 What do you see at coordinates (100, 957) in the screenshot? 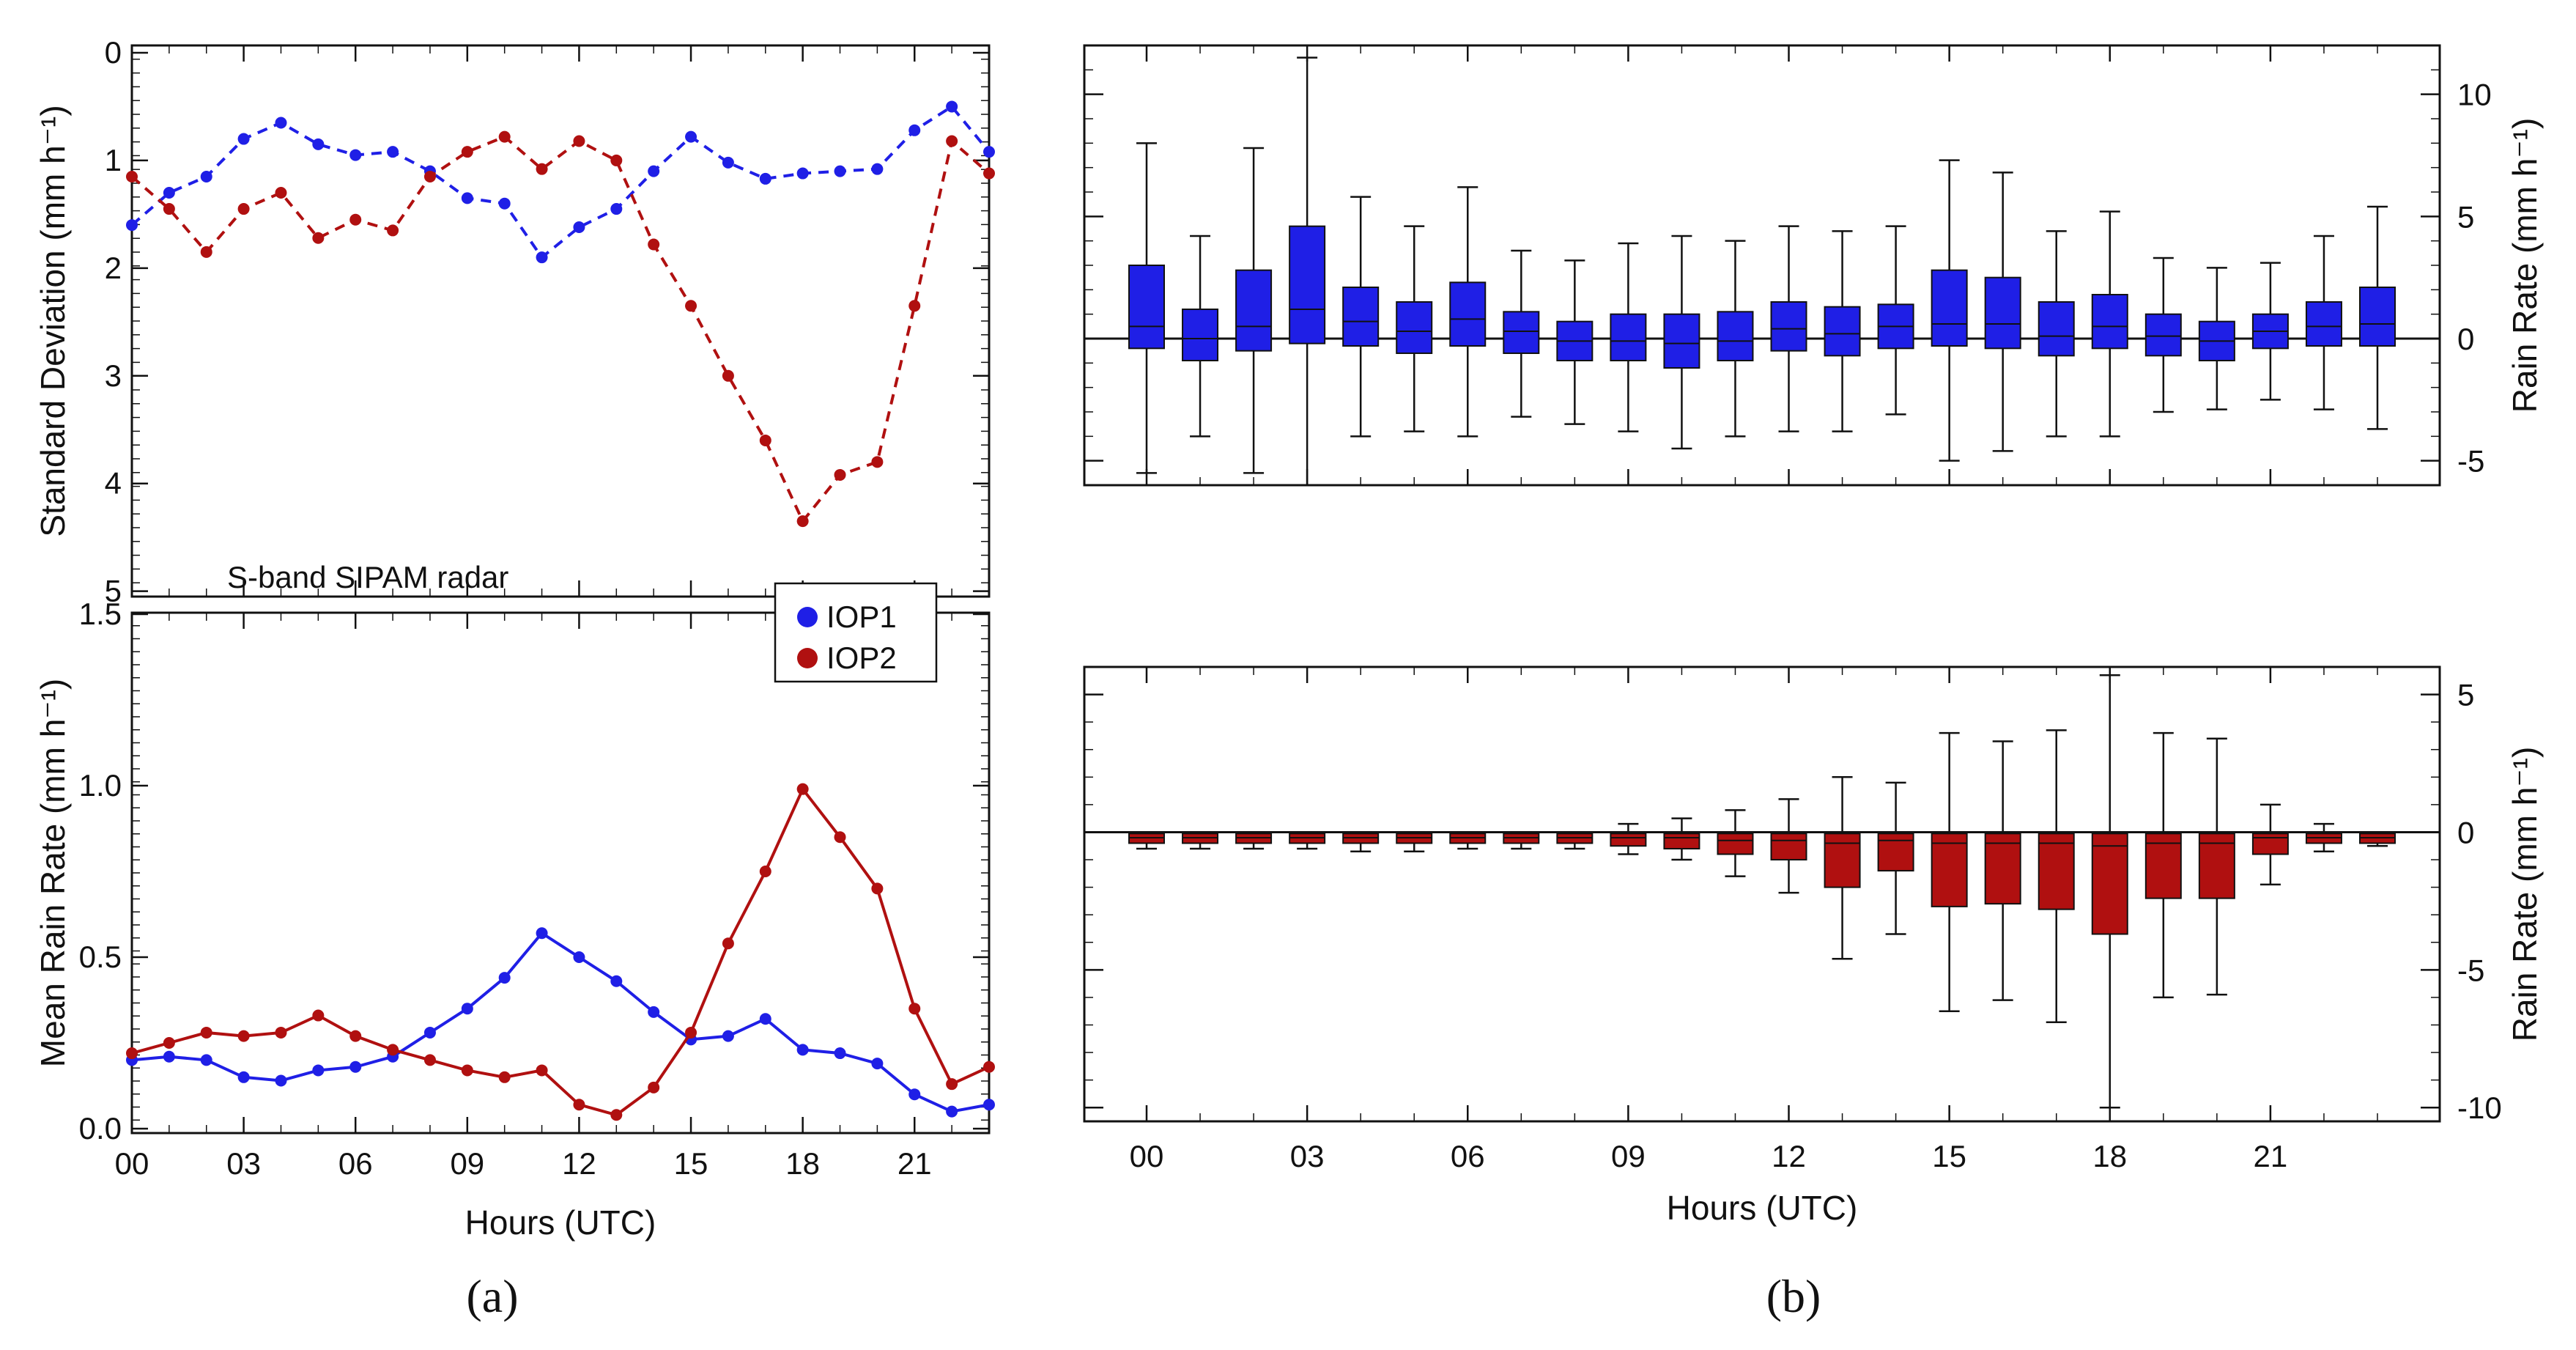
I see `y-tick-label: 0.5` at bounding box center [100, 957].